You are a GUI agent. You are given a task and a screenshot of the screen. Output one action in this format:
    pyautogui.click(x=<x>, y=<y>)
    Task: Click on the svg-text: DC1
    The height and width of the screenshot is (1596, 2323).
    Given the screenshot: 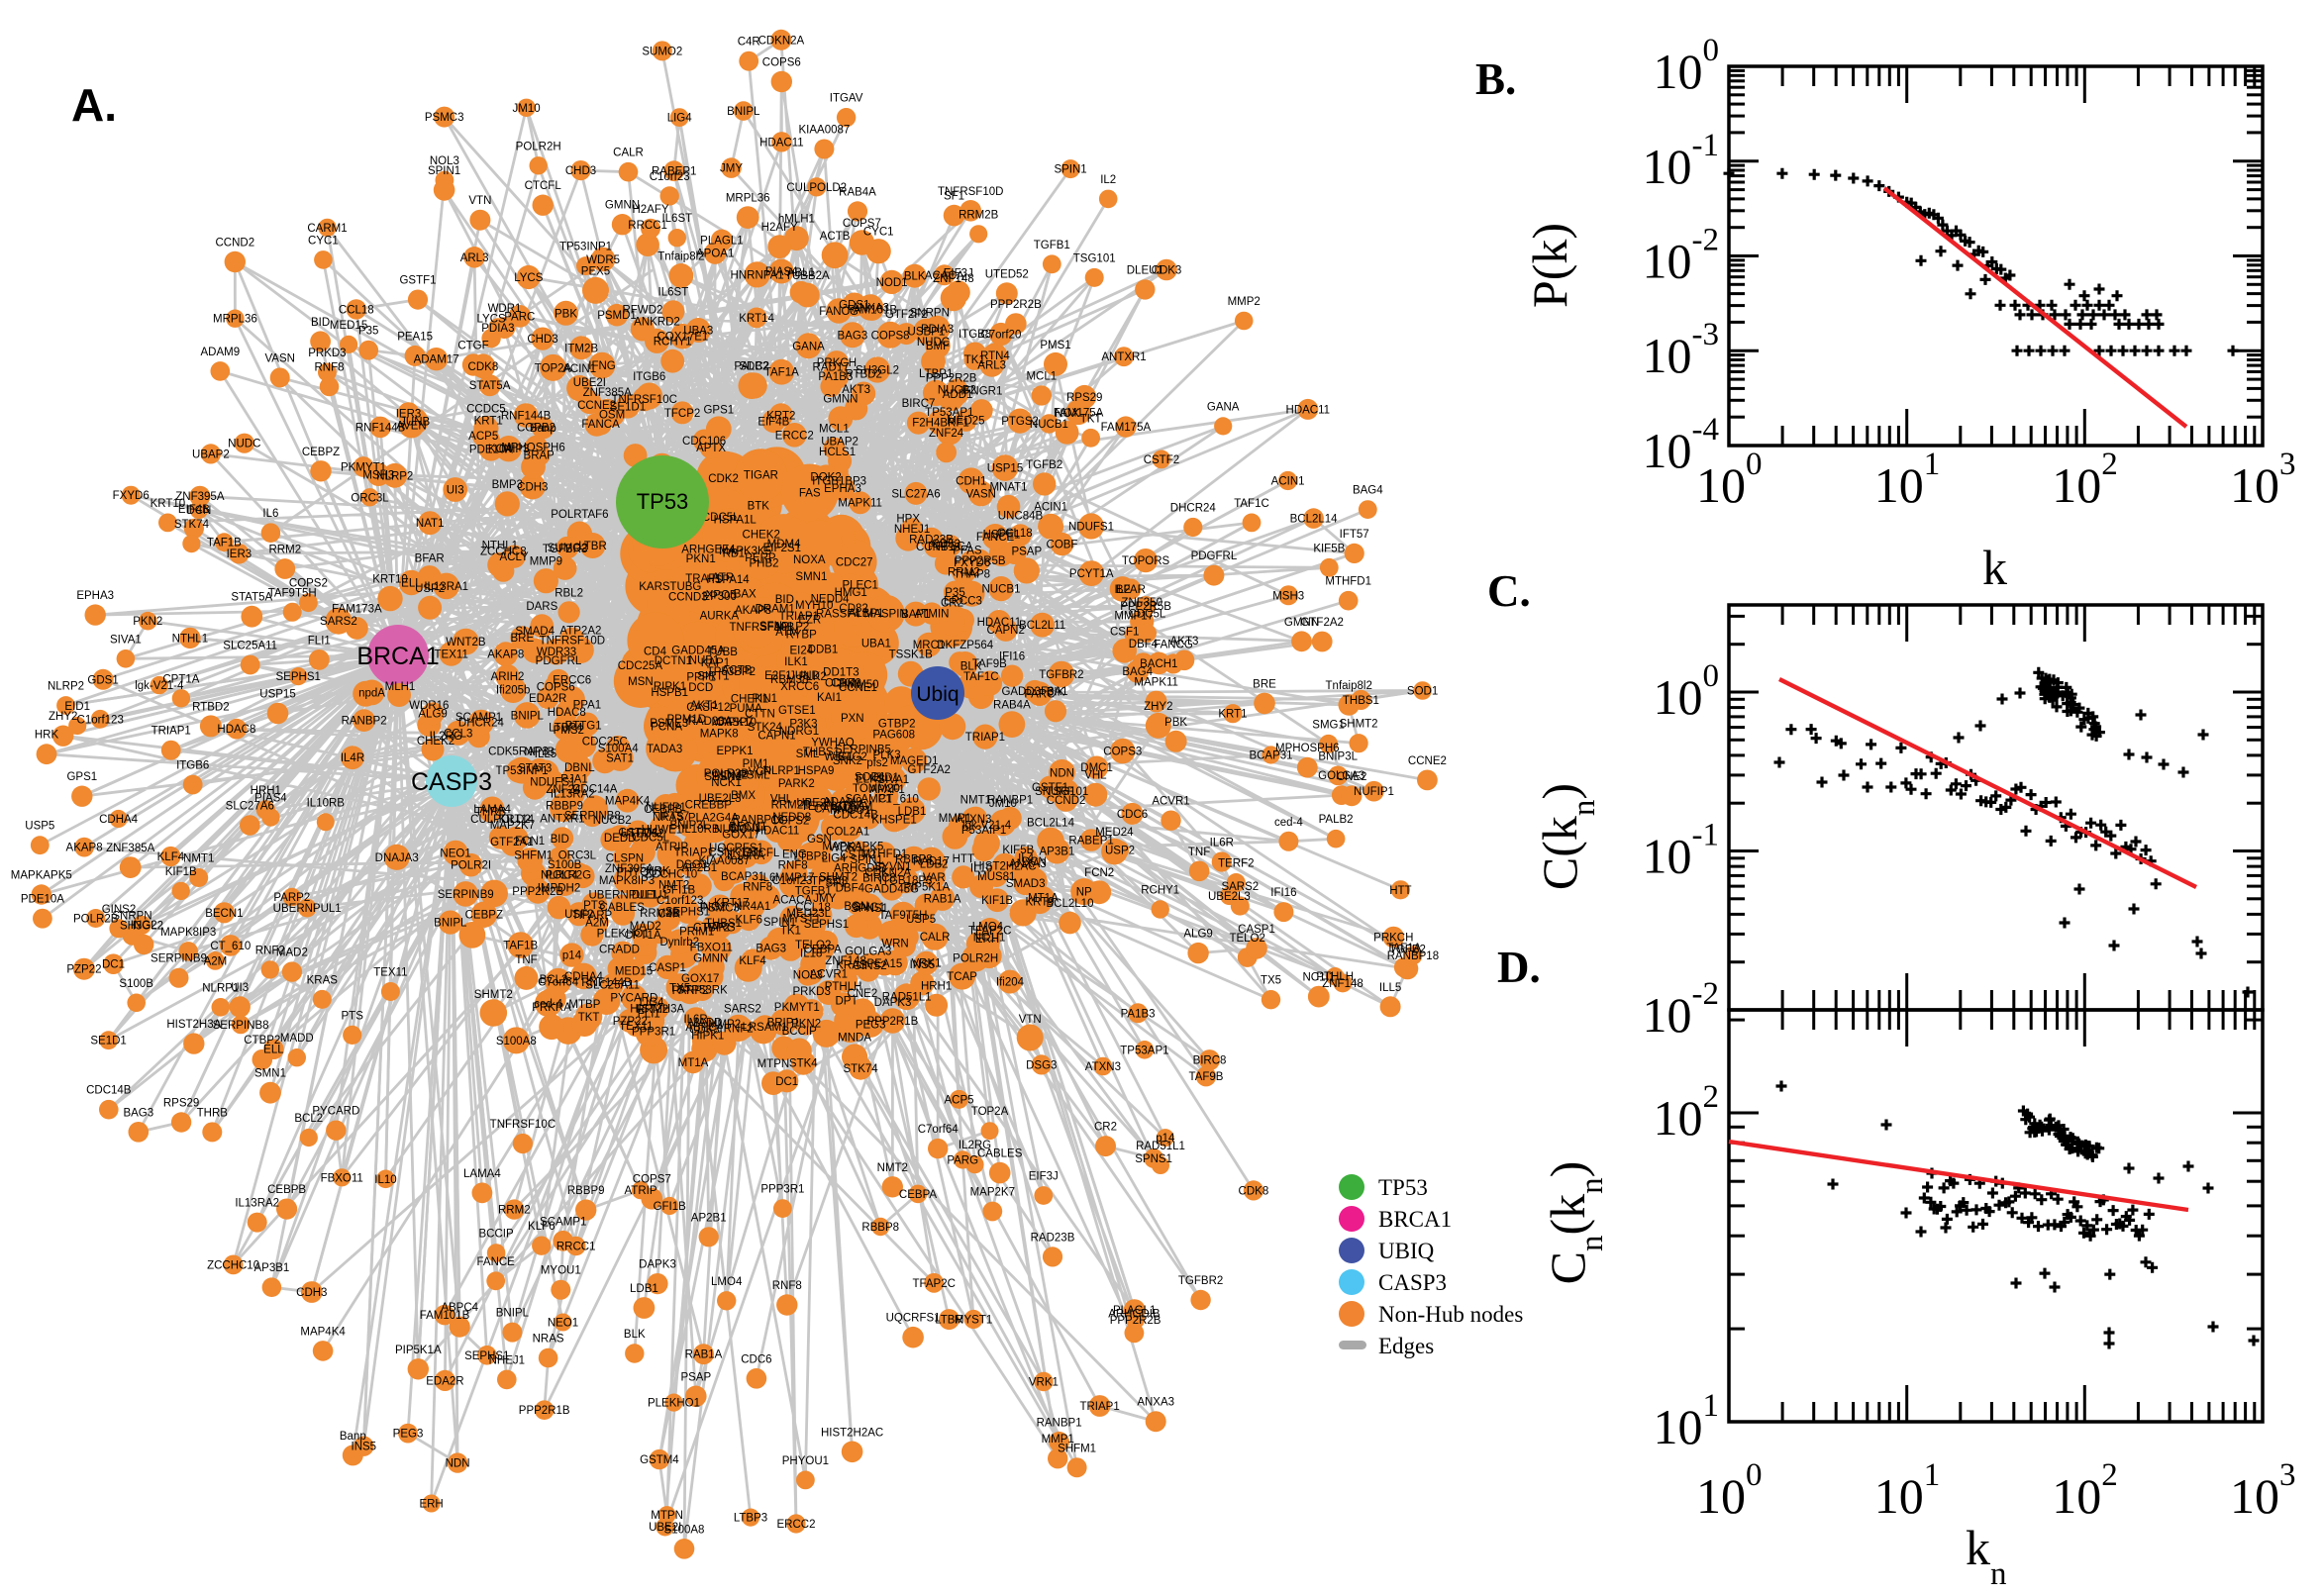 What is the action you would take?
    pyautogui.click(x=787, y=1082)
    